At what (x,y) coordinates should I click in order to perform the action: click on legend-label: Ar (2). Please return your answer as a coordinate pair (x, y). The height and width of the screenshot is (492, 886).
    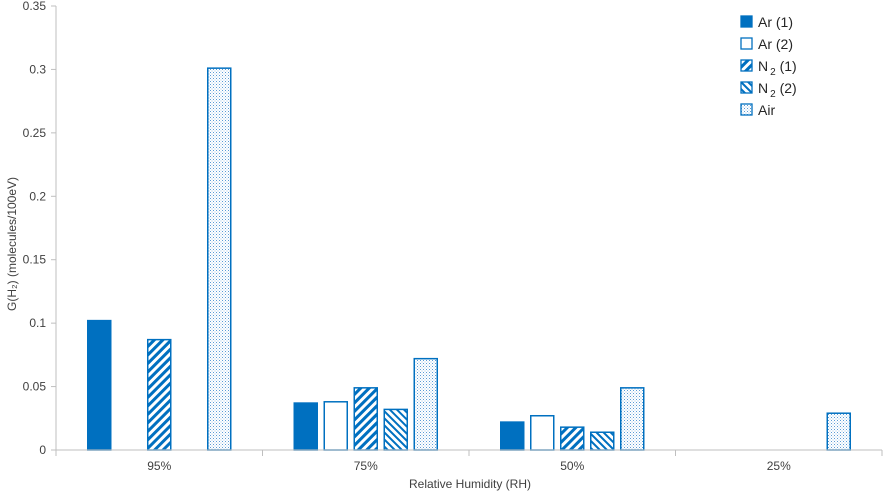
    Looking at the image, I should click on (775, 44).